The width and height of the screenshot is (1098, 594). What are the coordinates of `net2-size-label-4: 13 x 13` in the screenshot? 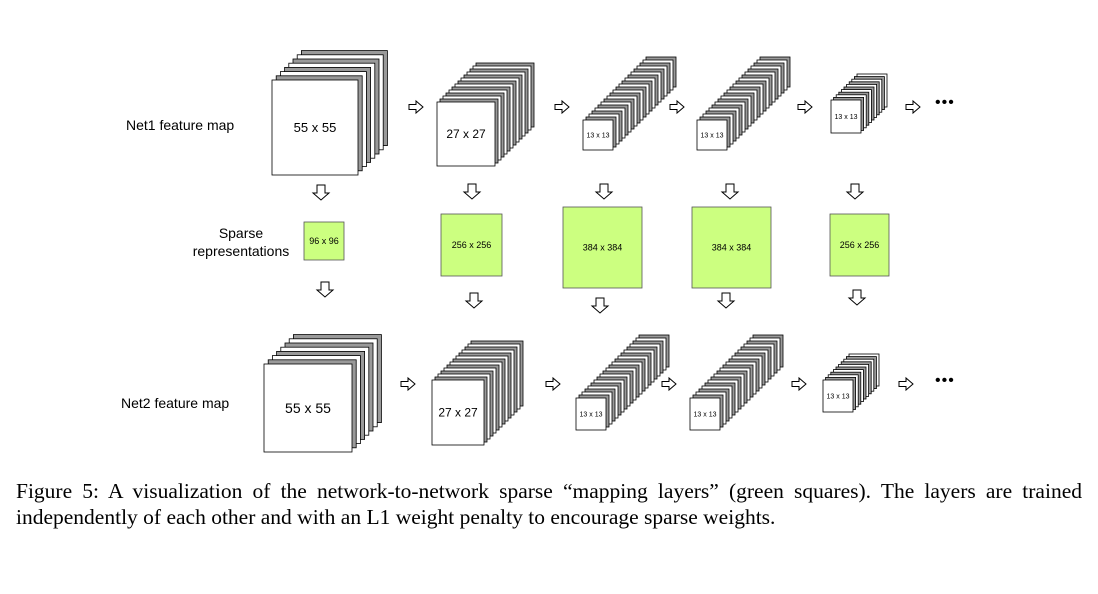 It's located at (705, 414).